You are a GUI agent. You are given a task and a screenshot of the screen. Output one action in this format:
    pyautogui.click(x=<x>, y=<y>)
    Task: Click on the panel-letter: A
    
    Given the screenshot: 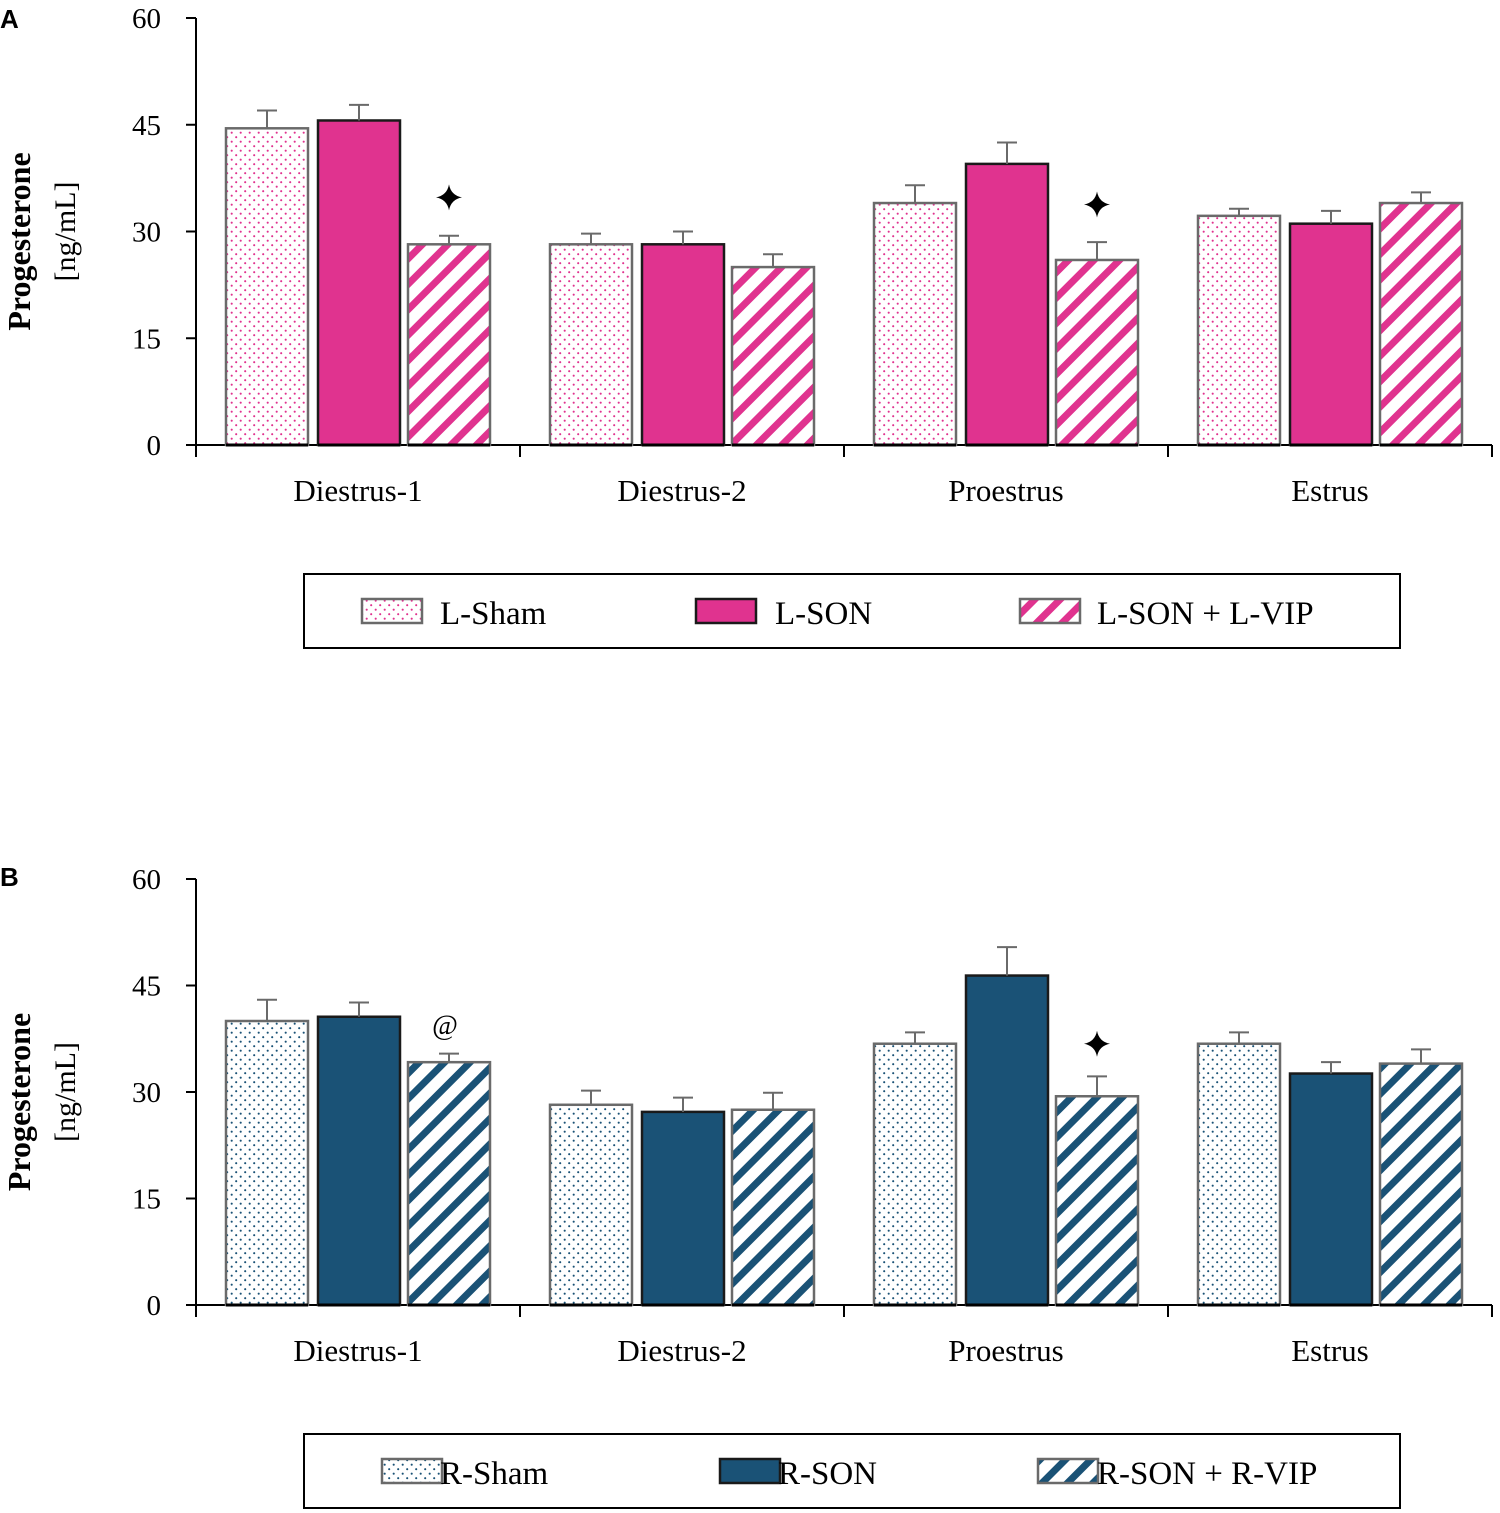 What is the action you would take?
    pyautogui.click(x=9, y=19)
    